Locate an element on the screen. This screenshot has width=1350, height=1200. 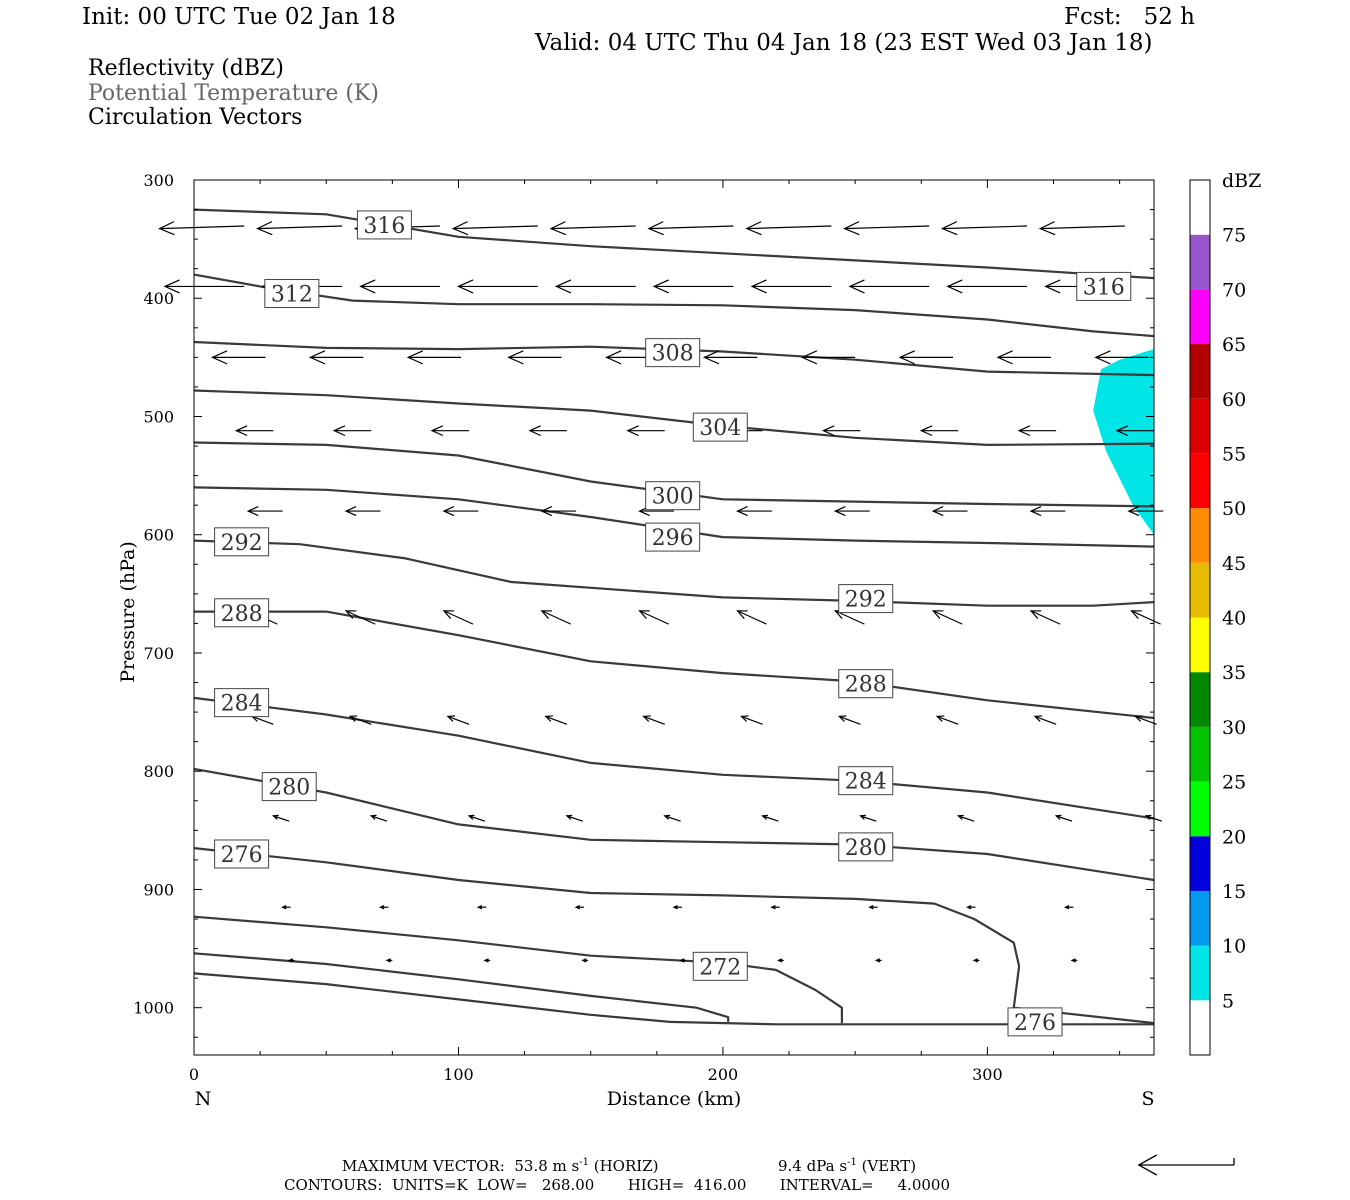
contour-label-text: 308 is located at coordinates (673, 354).